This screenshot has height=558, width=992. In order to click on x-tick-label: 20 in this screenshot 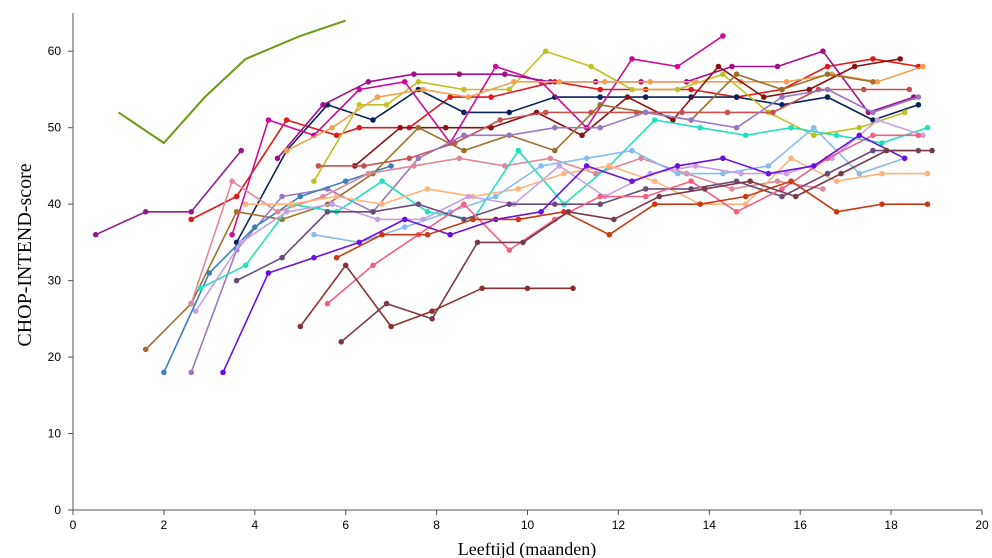, I will do `click(982, 525)`.